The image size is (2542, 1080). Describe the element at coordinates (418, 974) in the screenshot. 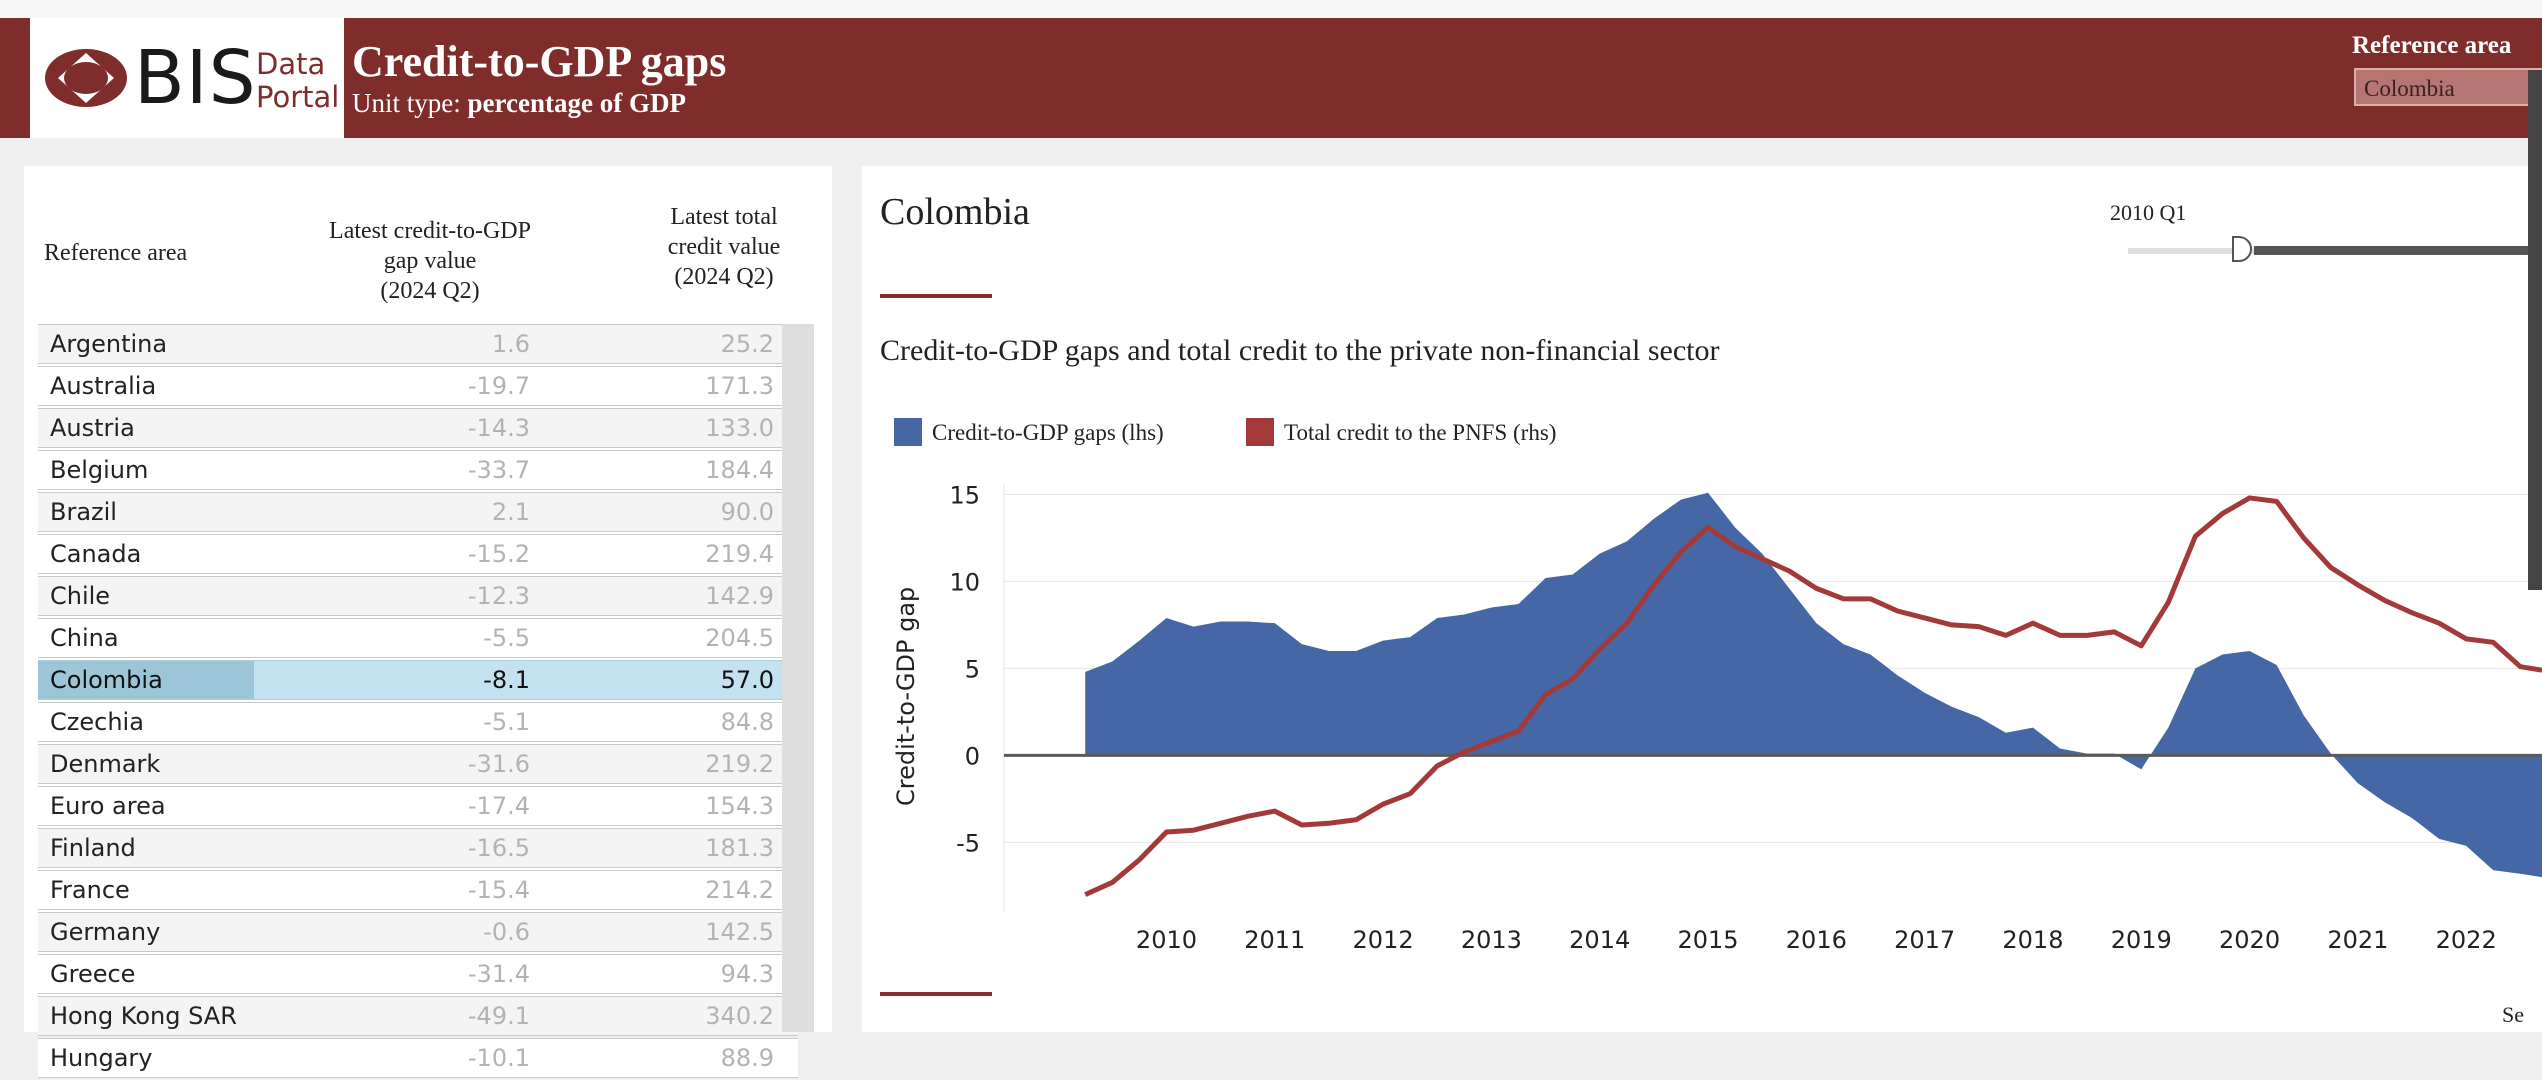

I see `table-row: Greece -31.4 94.3` at that location.